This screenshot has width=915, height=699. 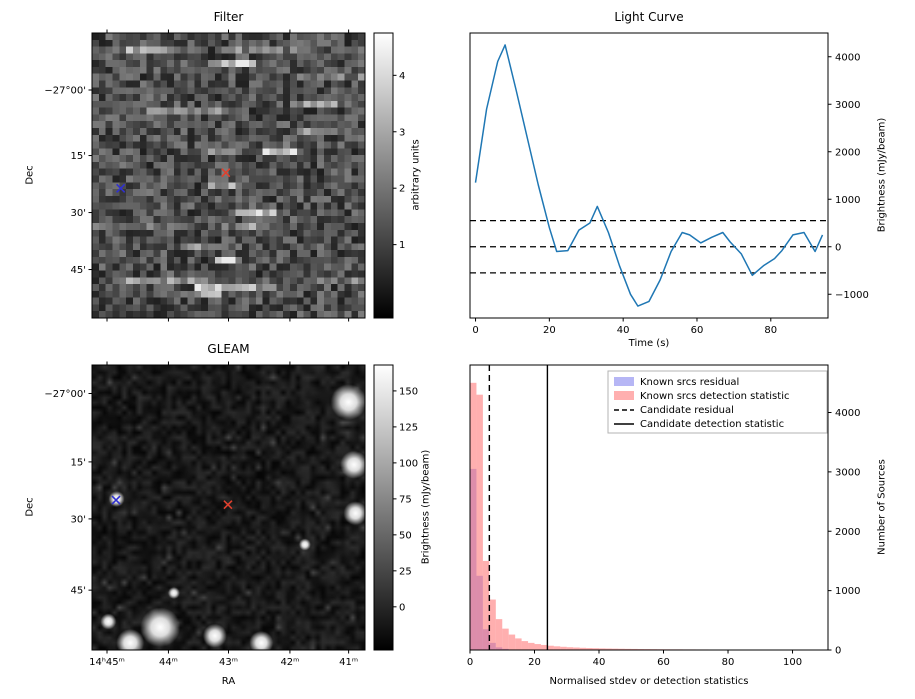 I want to click on colorbar-tick-label: 125, so click(x=408, y=427).